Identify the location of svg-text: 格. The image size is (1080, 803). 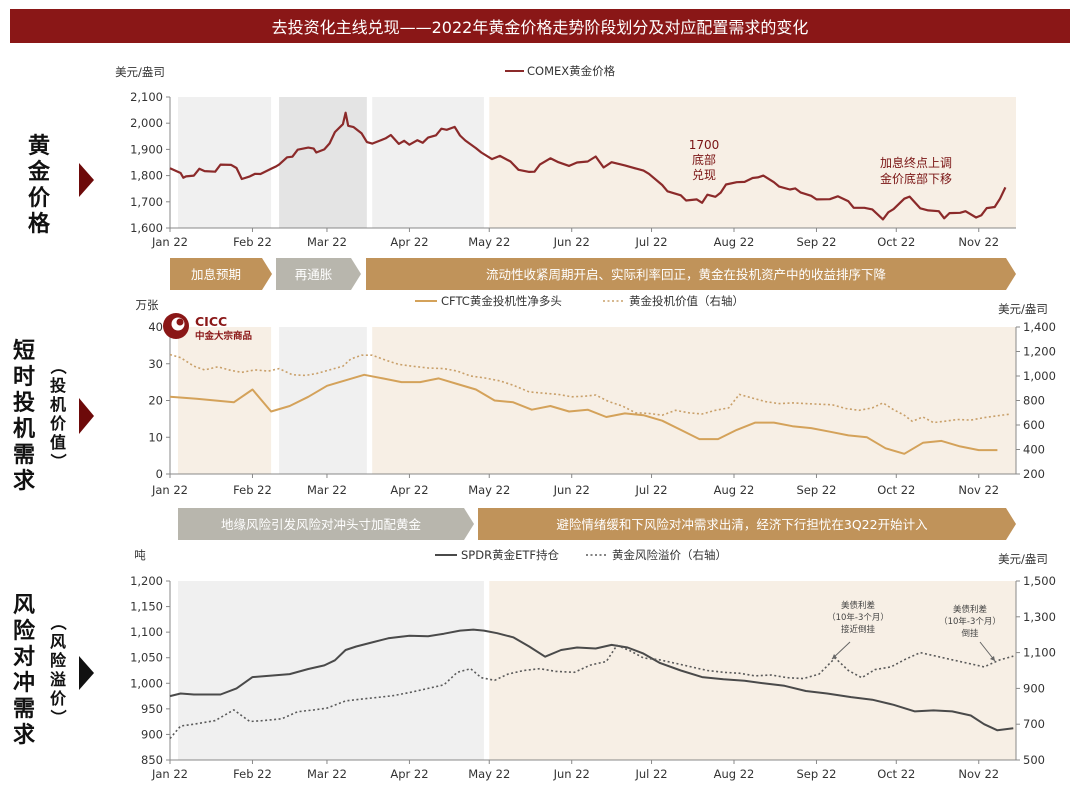
(39, 224).